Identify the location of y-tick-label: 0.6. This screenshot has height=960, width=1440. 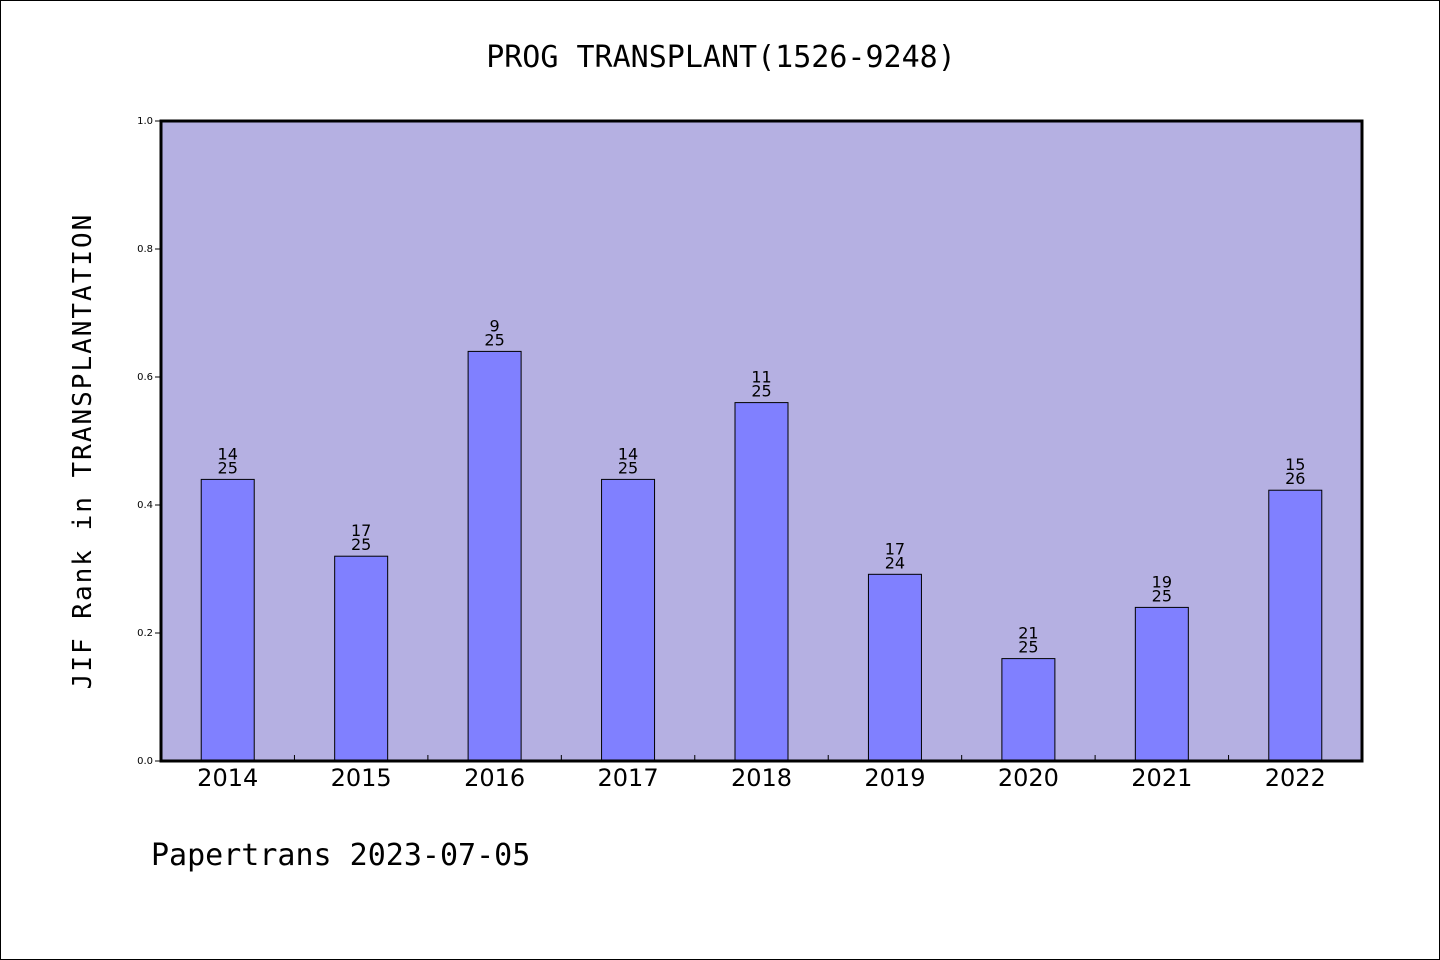
(145, 377).